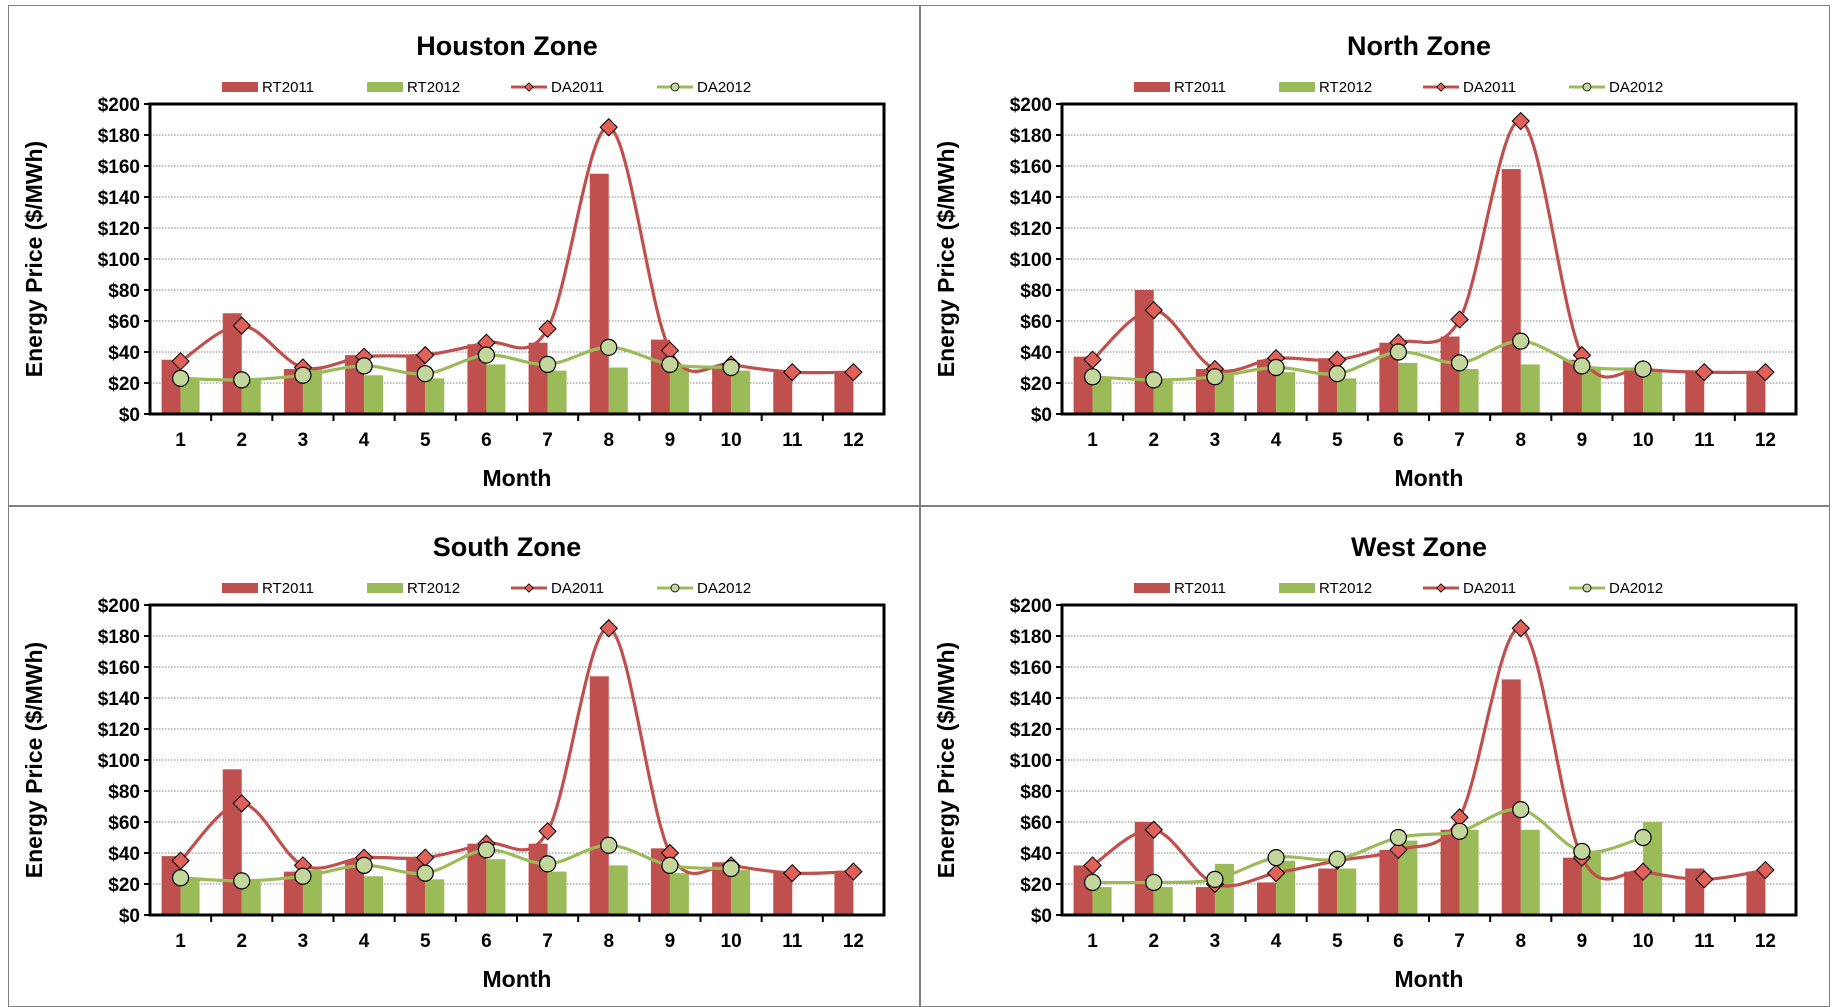  I want to click on x-tick-label: 8, so click(1520, 941).